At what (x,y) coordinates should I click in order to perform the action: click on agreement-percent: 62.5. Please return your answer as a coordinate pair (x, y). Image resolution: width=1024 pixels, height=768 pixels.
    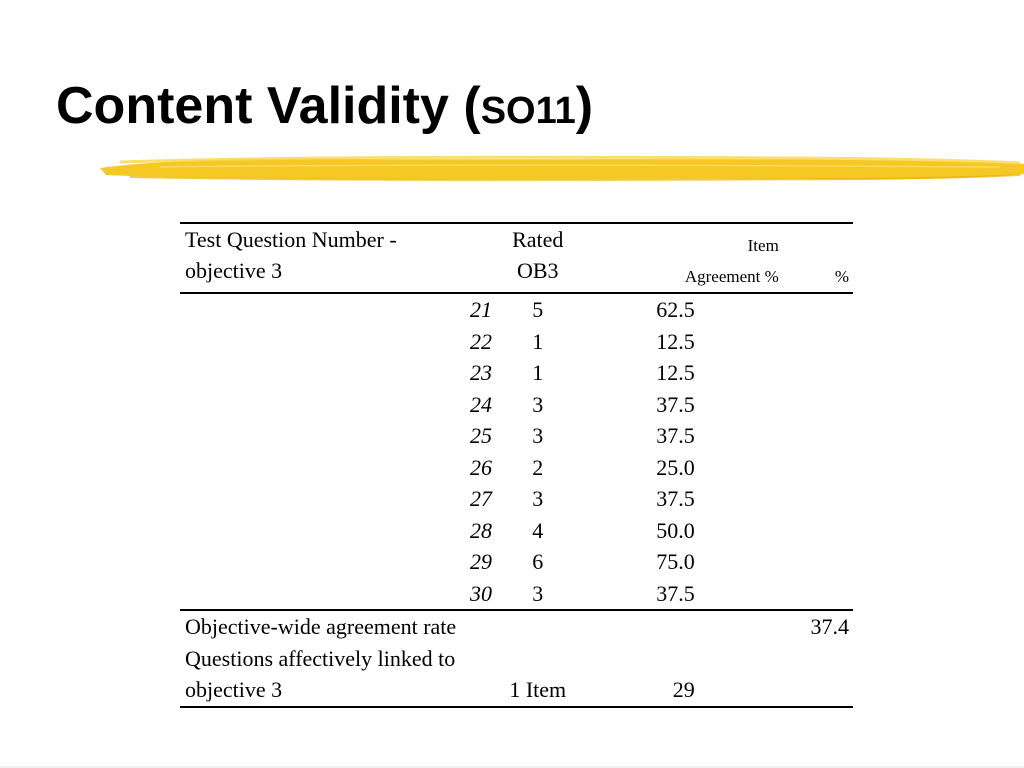
    Looking at the image, I should click on (675, 309).